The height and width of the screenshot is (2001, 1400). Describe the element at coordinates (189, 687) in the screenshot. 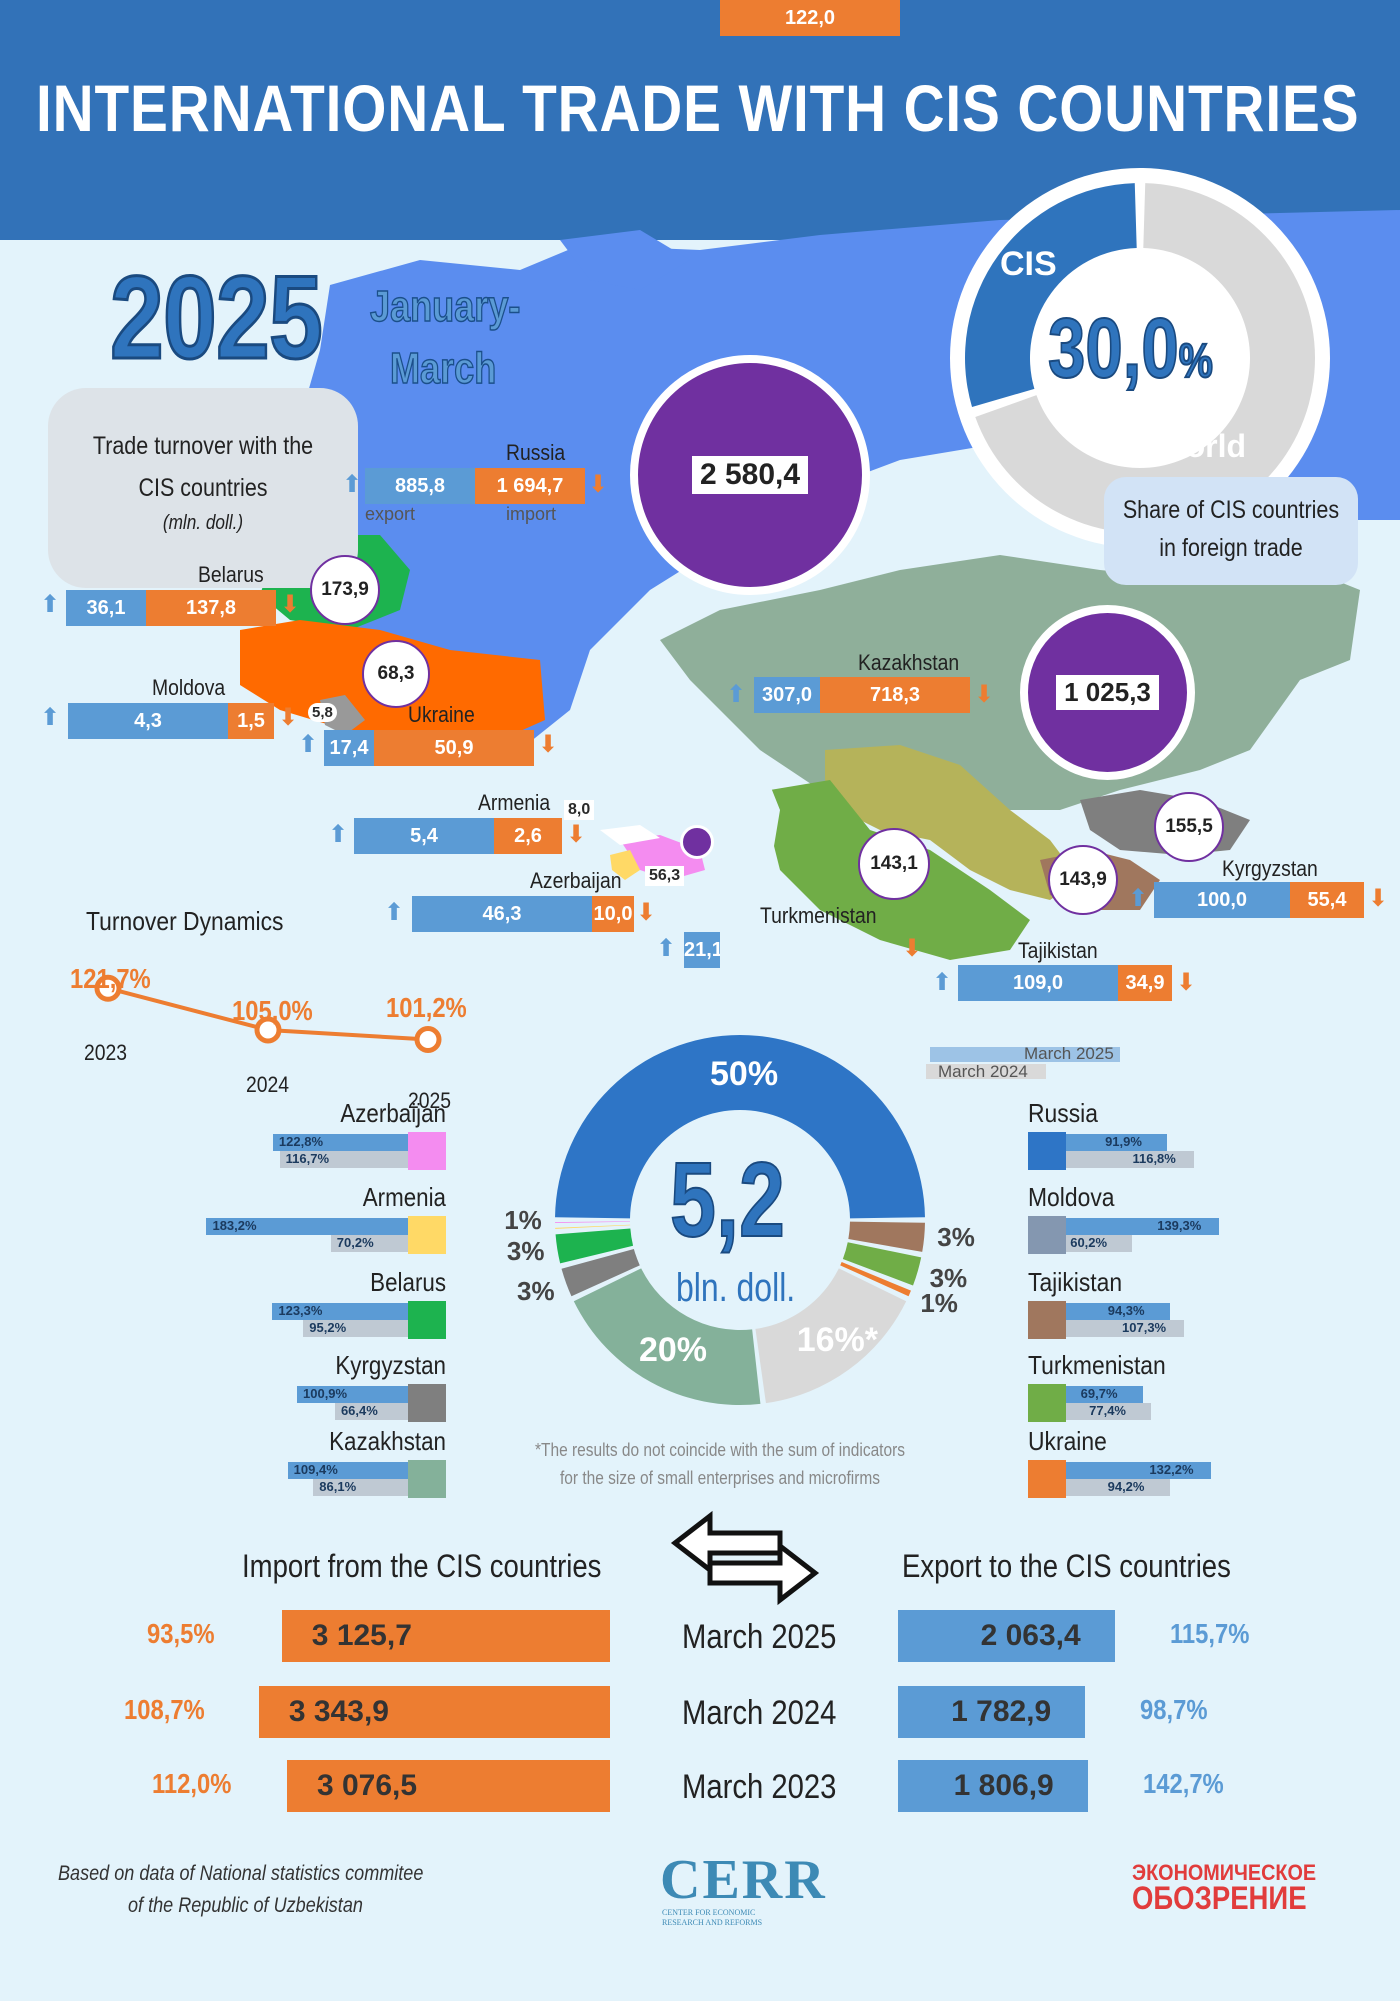

I see `moldova-label: Moldova` at that location.